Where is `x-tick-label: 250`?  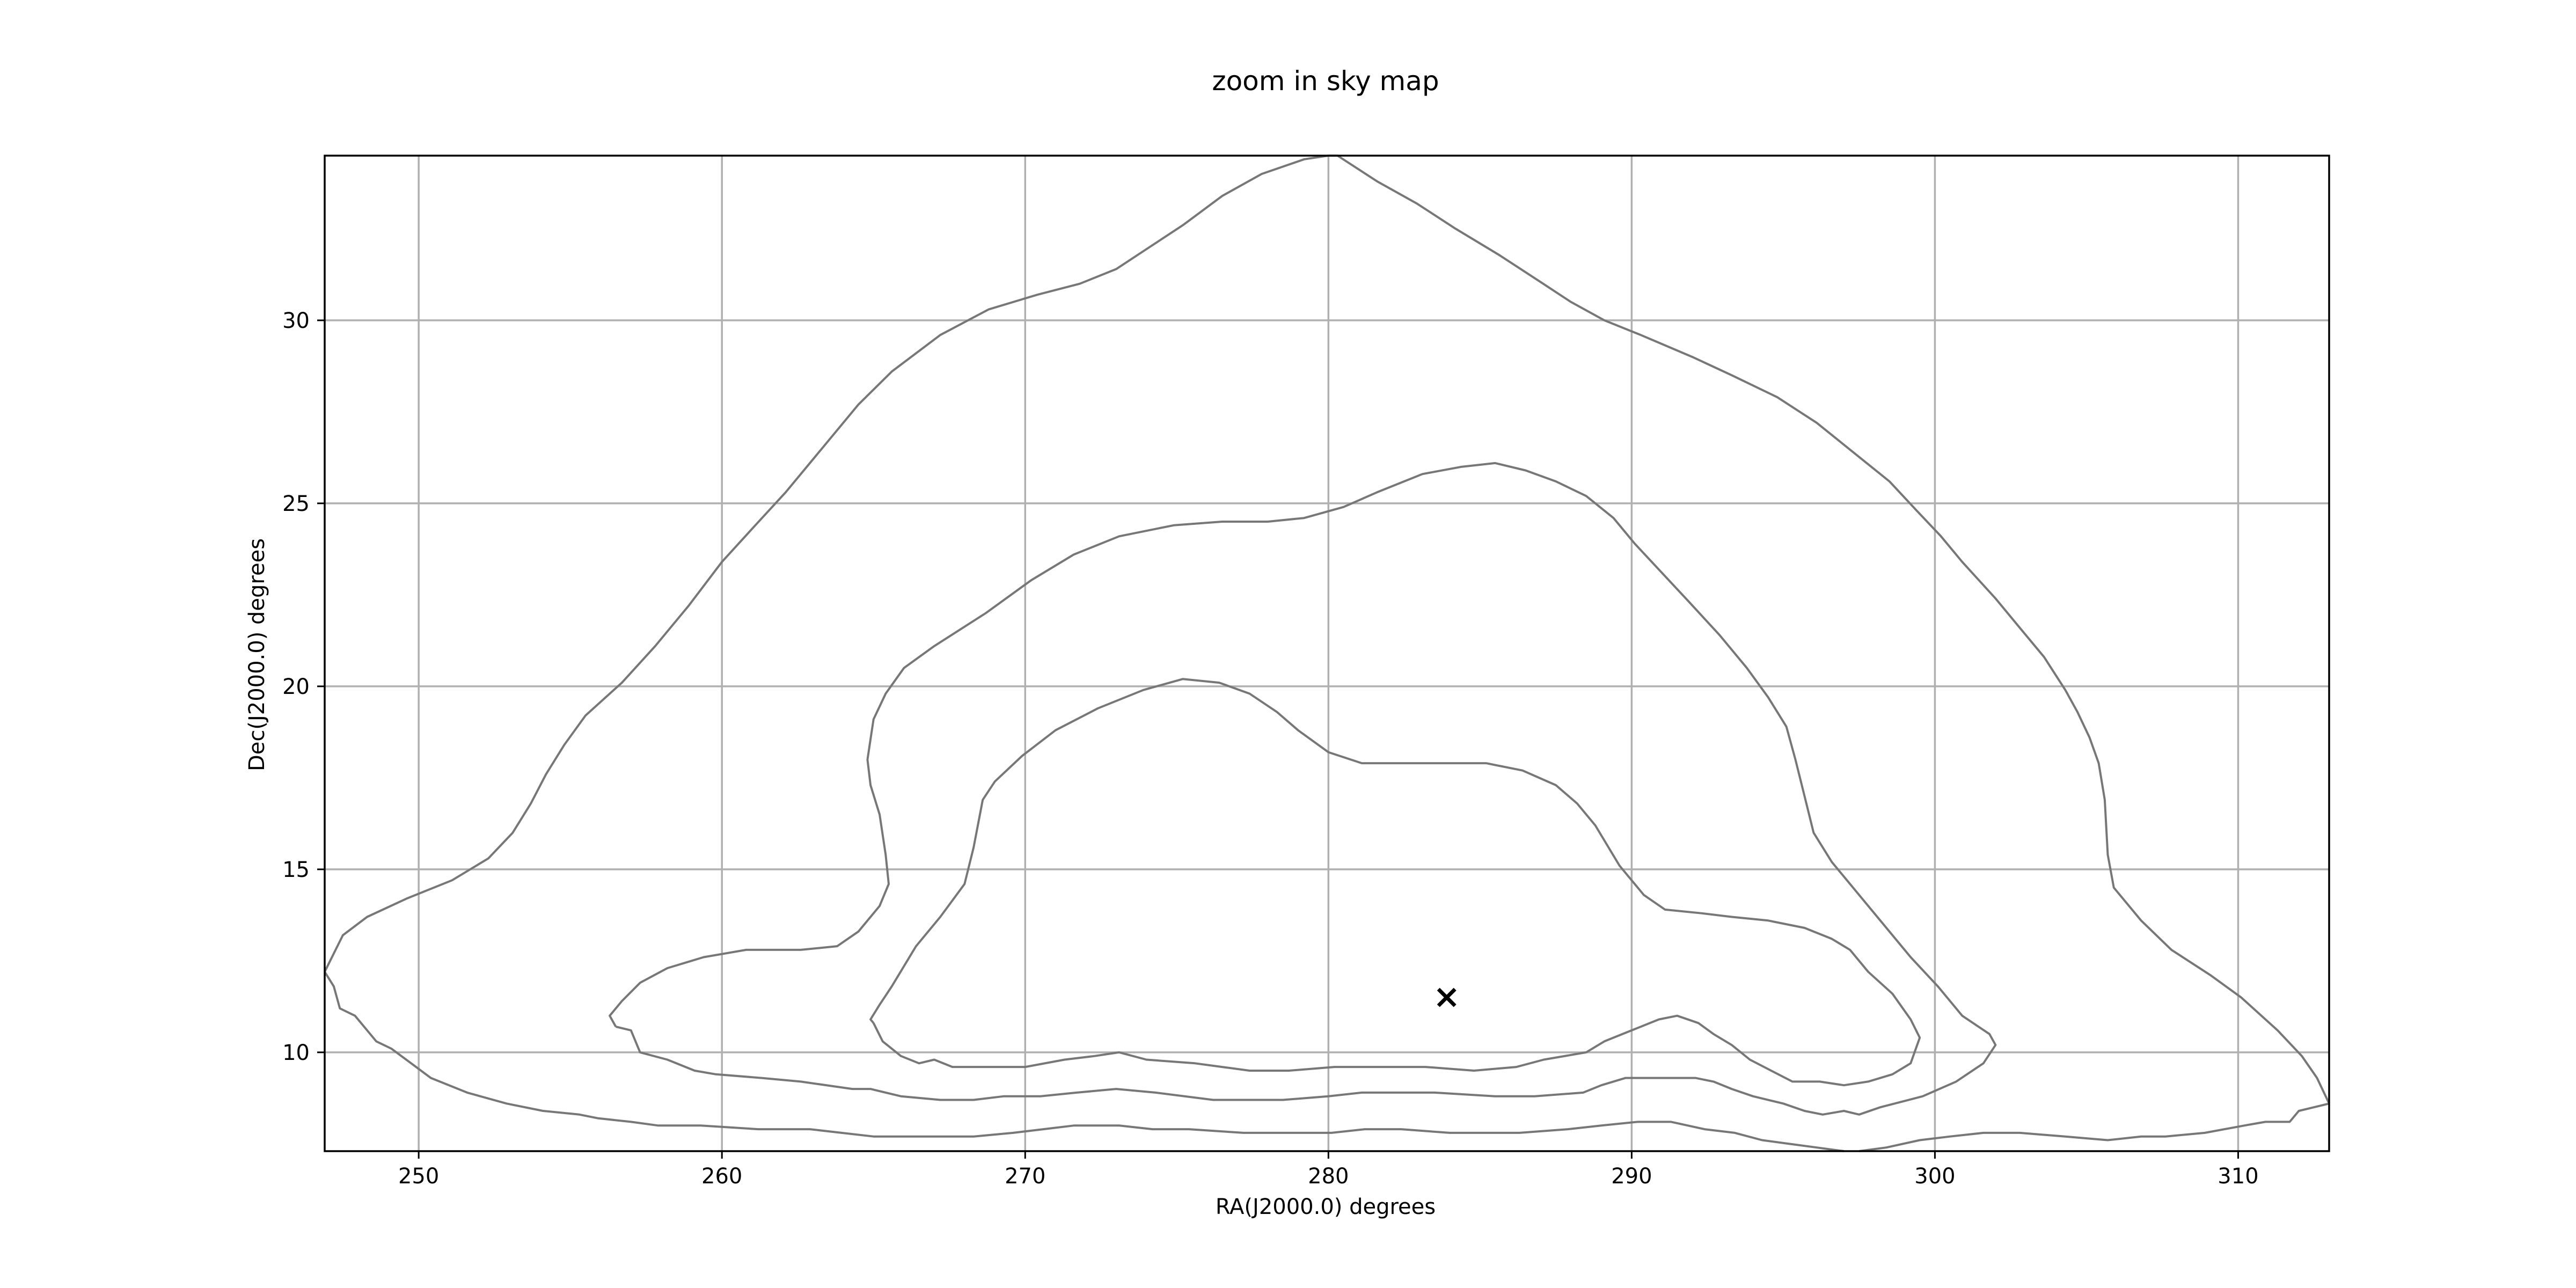 x-tick-label: 250 is located at coordinates (418, 1176).